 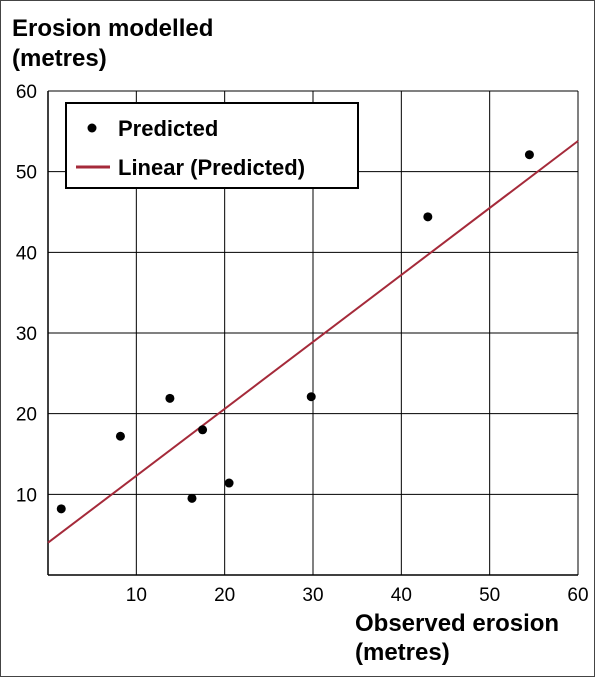 What do you see at coordinates (224, 595) in the screenshot?
I see `x-tick-label-20: 20` at bounding box center [224, 595].